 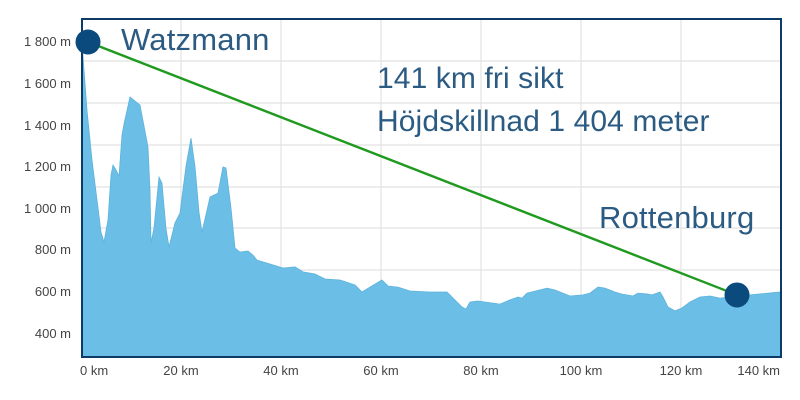 What do you see at coordinates (280, 370) in the screenshot?
I see `x-tick-label: 40 km` at bounding box center [280, 370].